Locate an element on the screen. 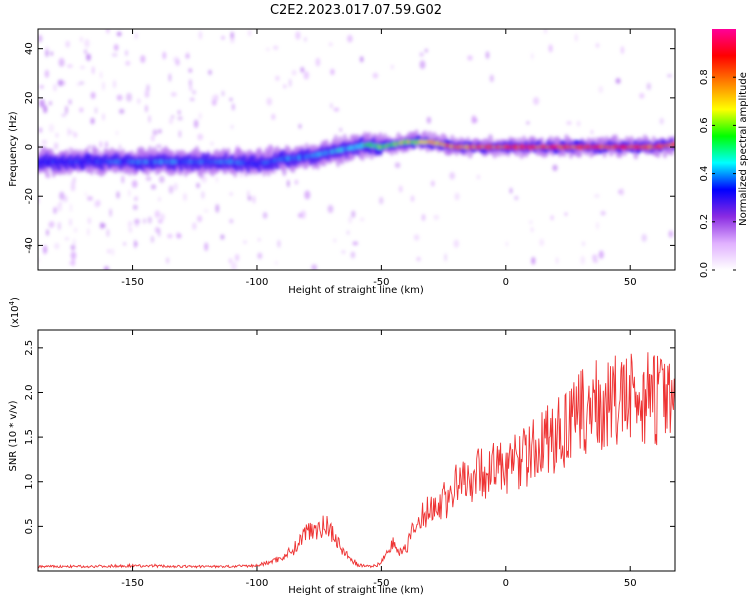 This screenshot has width=750, height=600. snr-x-axis-label: Height of straight line (km) is located at coordinates (356, 590).